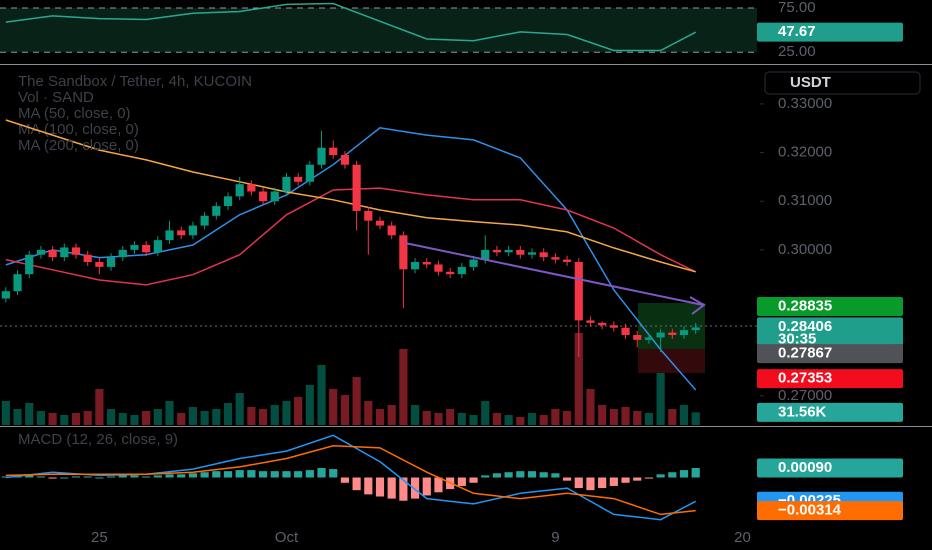  What do you see at coordinates (842, 83) in the screenshot?
I see `currency-box` at bounding box center [842, 83].